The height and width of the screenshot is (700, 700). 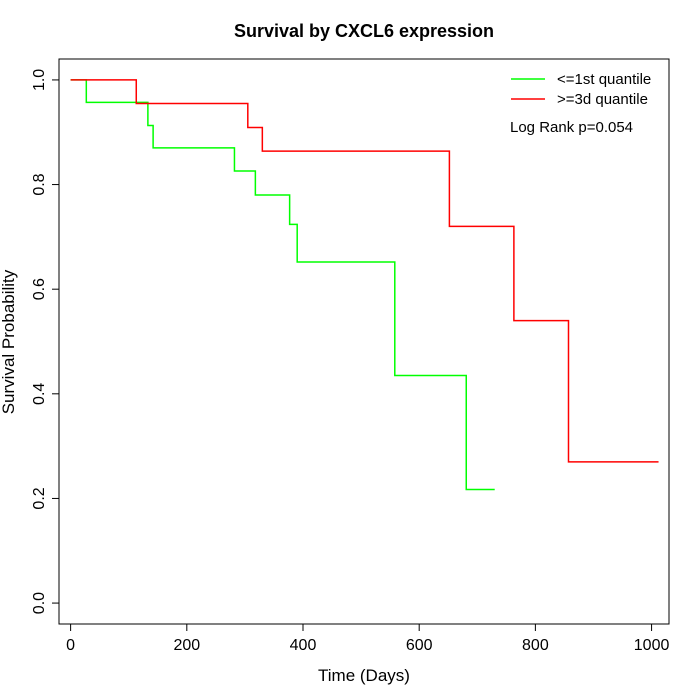 What do you see at coordinates (45, 341) in the screenshot?
I see `y-axis: 0.0 0.2 0.4 0.6 0.8 1.0` at bounding box center [45, 341].